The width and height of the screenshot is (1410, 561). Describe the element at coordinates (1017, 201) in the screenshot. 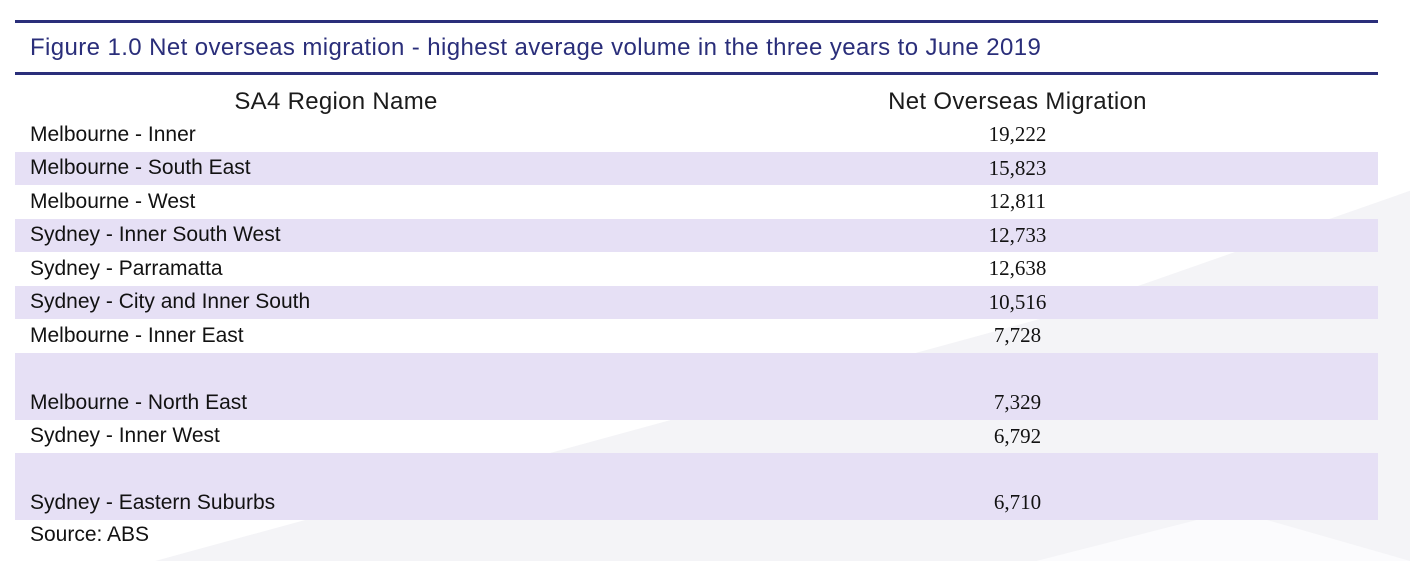

I see `migration-value-cell: 12,811` at that location.